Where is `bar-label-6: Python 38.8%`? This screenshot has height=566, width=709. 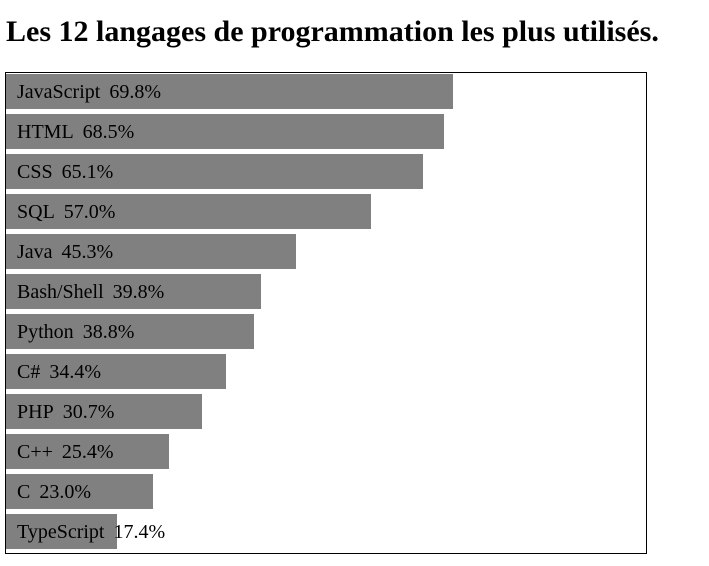
bar-label-6: Python 38.8% is located at coordinates (75, 331).